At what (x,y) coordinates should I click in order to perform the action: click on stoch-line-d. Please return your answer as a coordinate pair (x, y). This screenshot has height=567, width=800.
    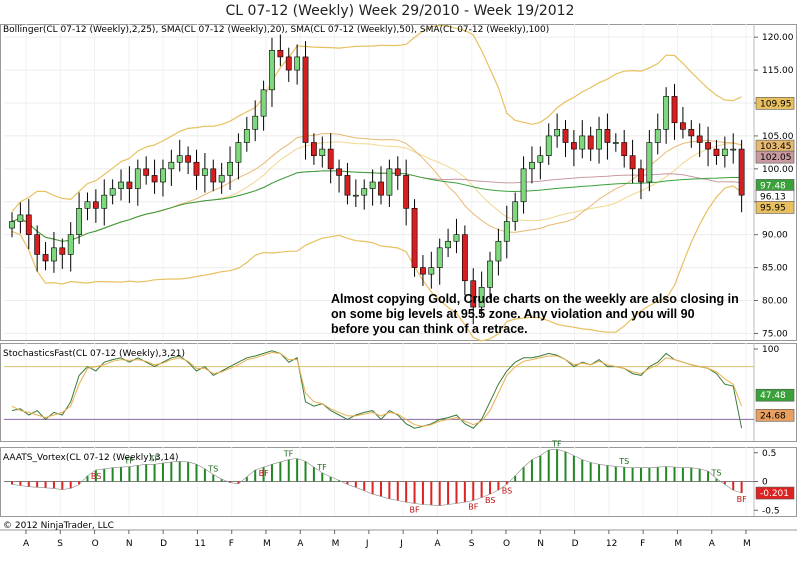
    Looking at the image, I should click on (377, 389).